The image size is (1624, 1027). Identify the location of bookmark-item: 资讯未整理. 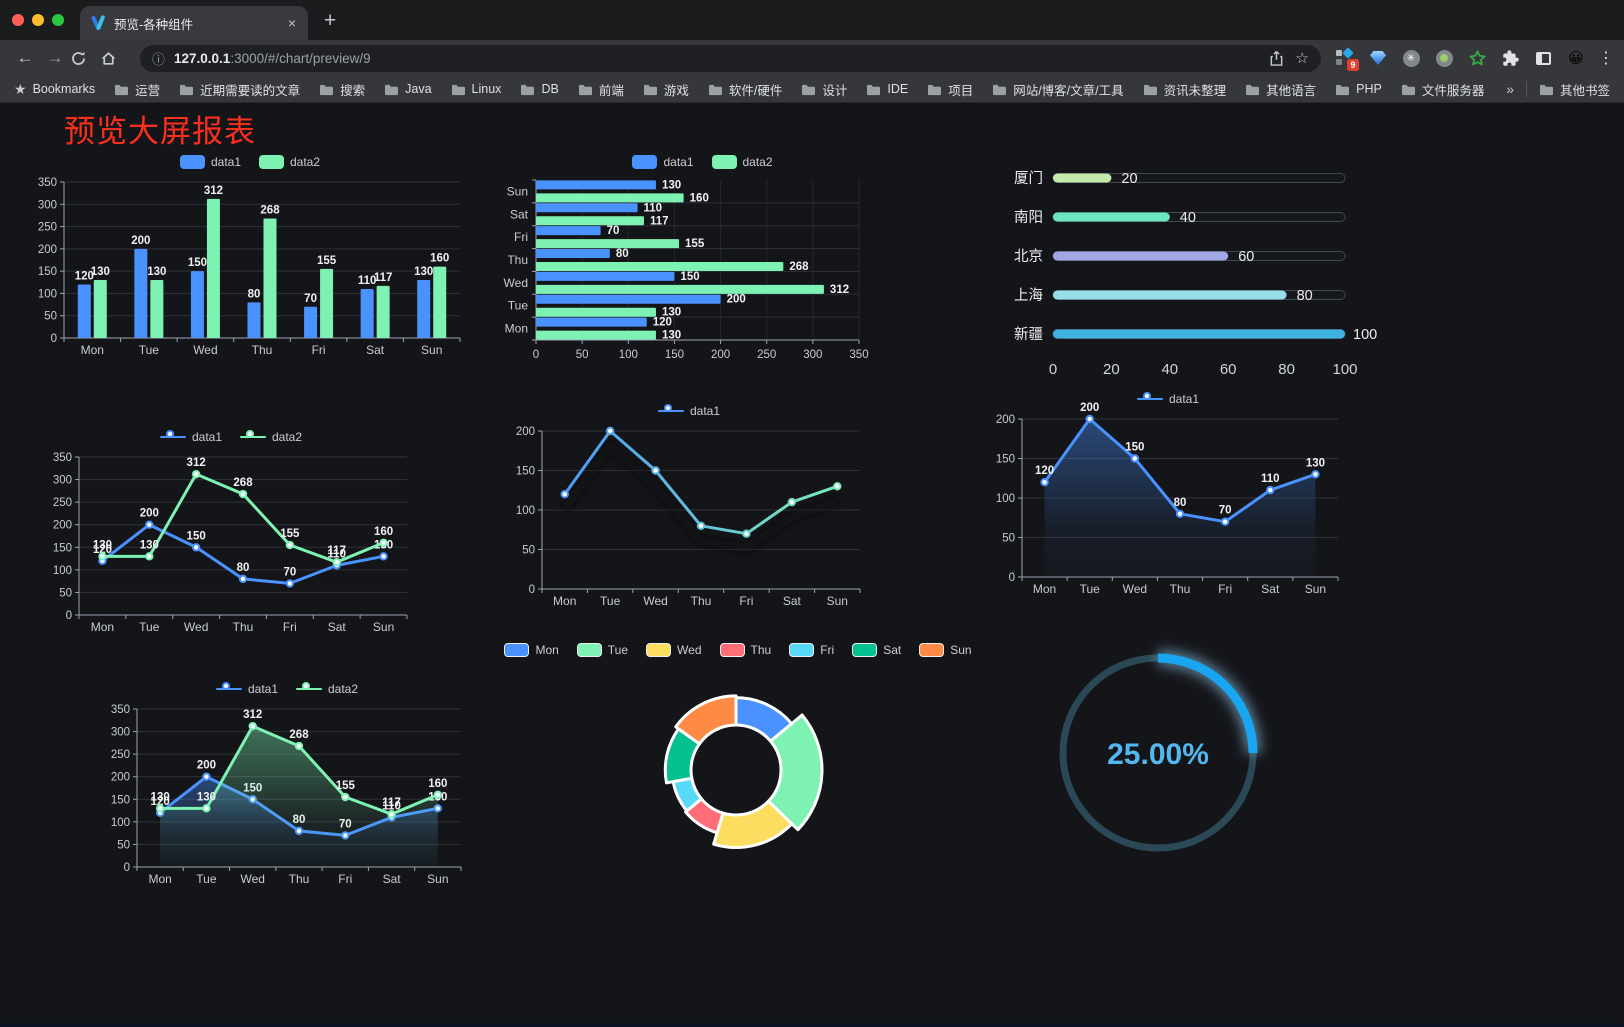
(1184, 89).